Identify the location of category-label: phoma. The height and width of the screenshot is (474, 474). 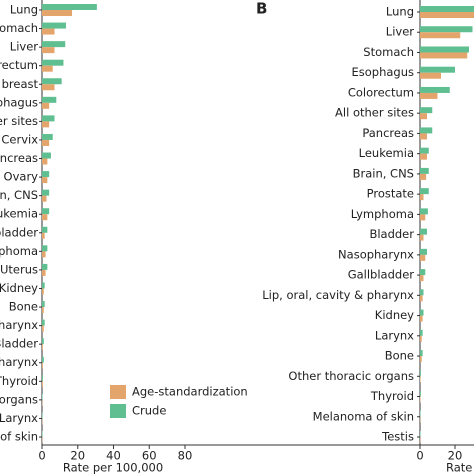
(19, 251).